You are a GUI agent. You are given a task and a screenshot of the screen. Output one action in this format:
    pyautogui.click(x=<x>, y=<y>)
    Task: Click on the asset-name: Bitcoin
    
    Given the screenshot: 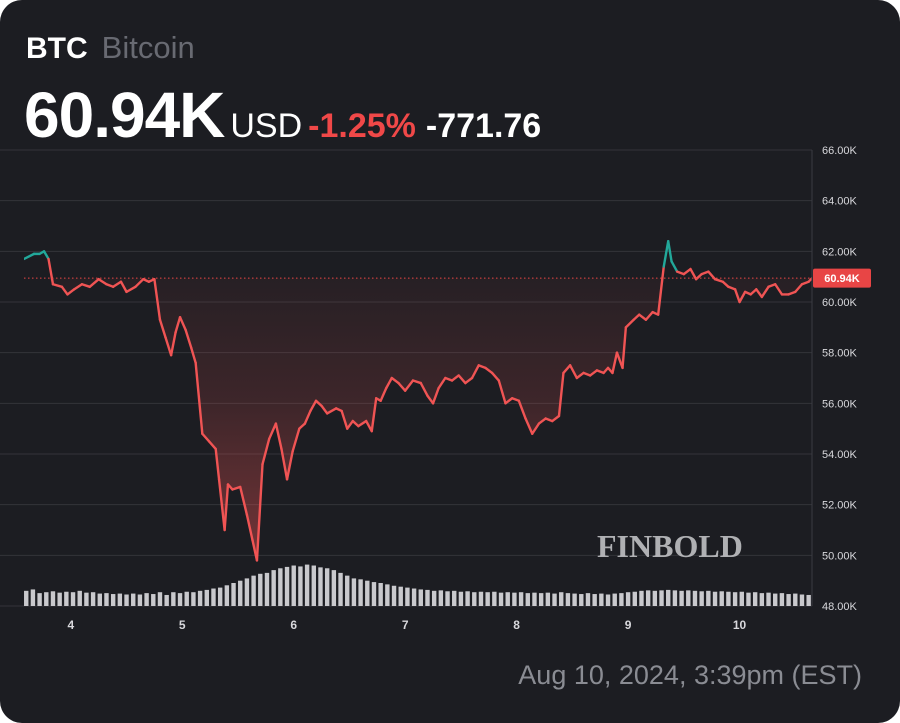 What is the action you would take?
    pyautogui.click(x=148, y=47)
    